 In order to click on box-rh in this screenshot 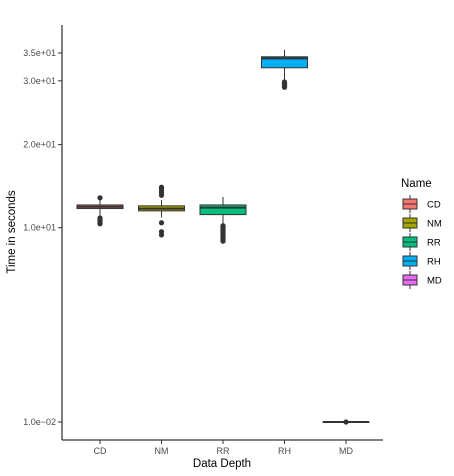, I will do `click(284, 69)`.